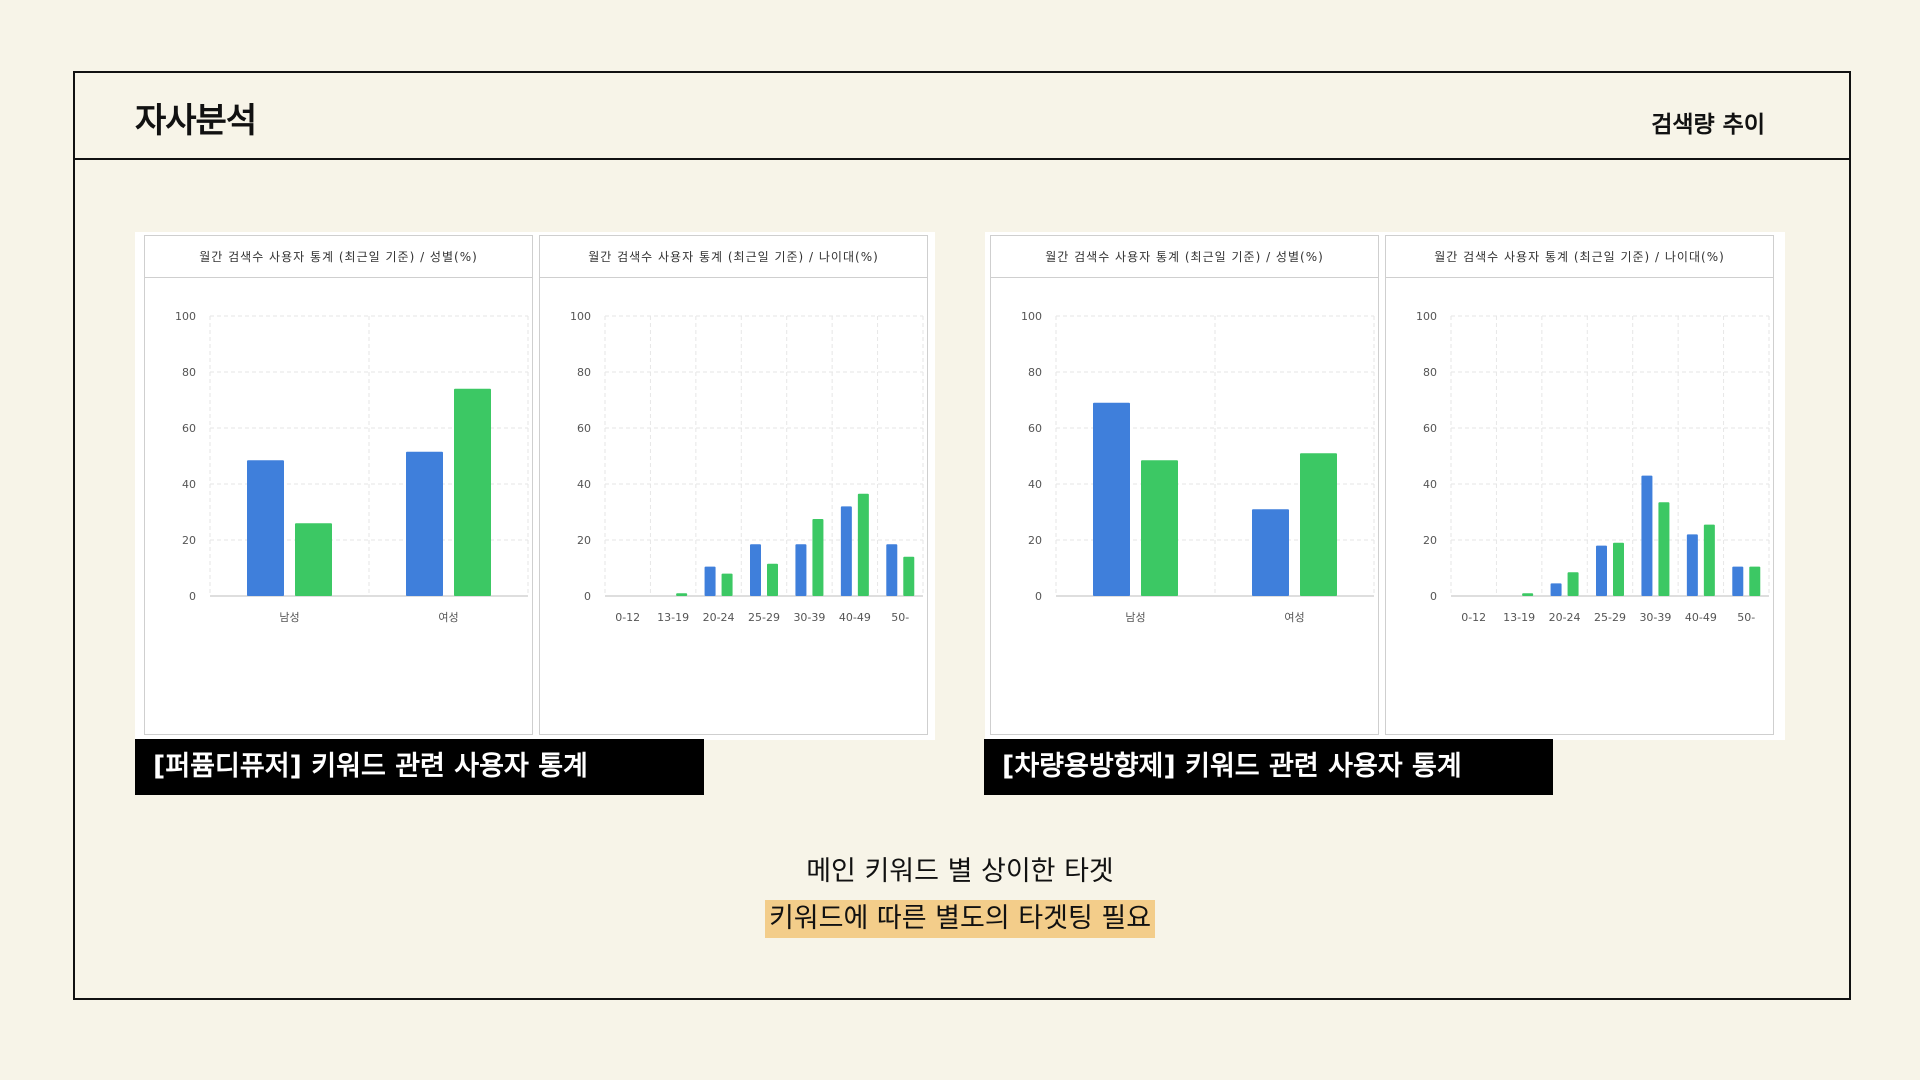  I want to click on summary-line-2-highlight: 키워드에 따른 별도의 타겟팅 필요, so click(960, 919).